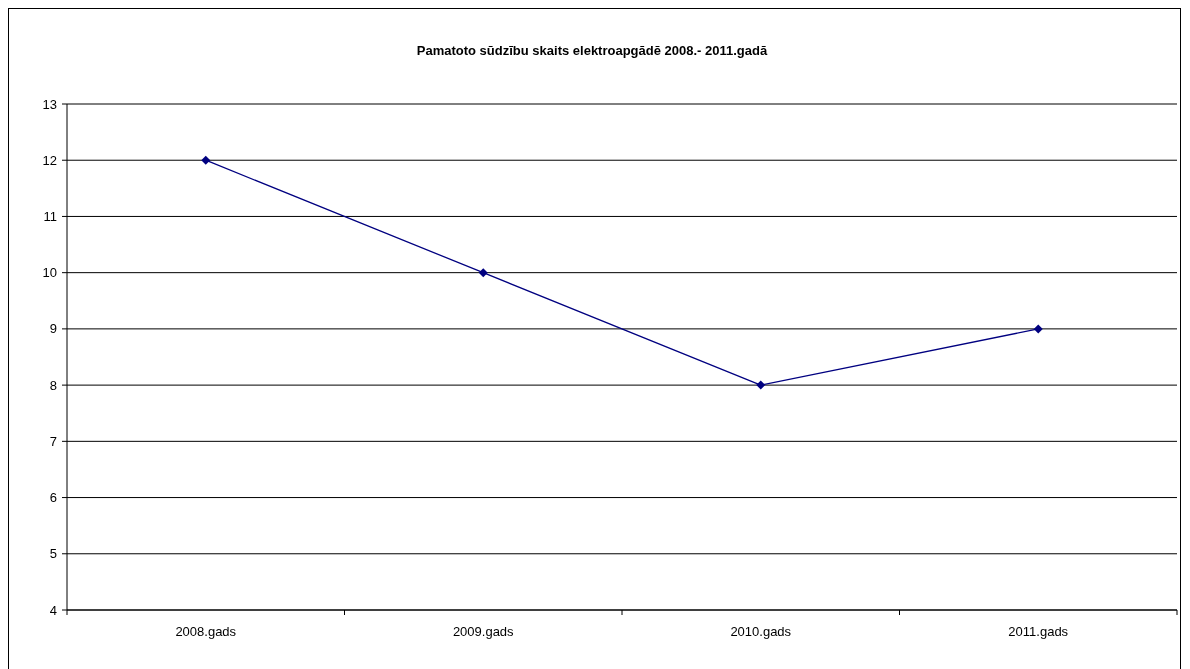  What do you see at coordinates (53, 610) in the screenshot?
I see `y-tick-label: 4` at bounding box center [53, 610].